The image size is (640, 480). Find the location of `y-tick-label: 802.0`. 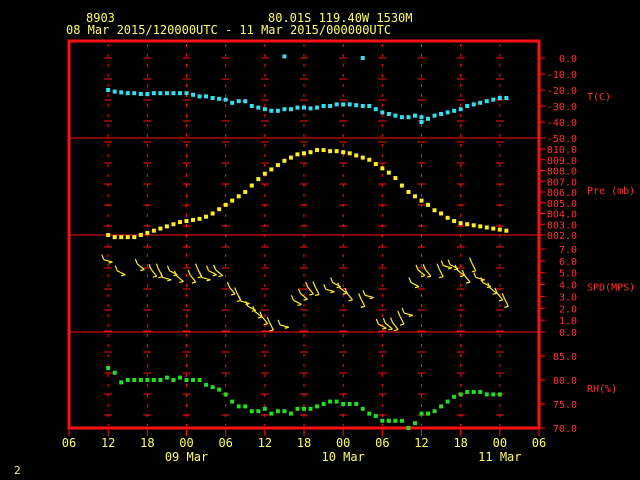

y-tick-label: 802.0 is located at coordinates (562, 236).